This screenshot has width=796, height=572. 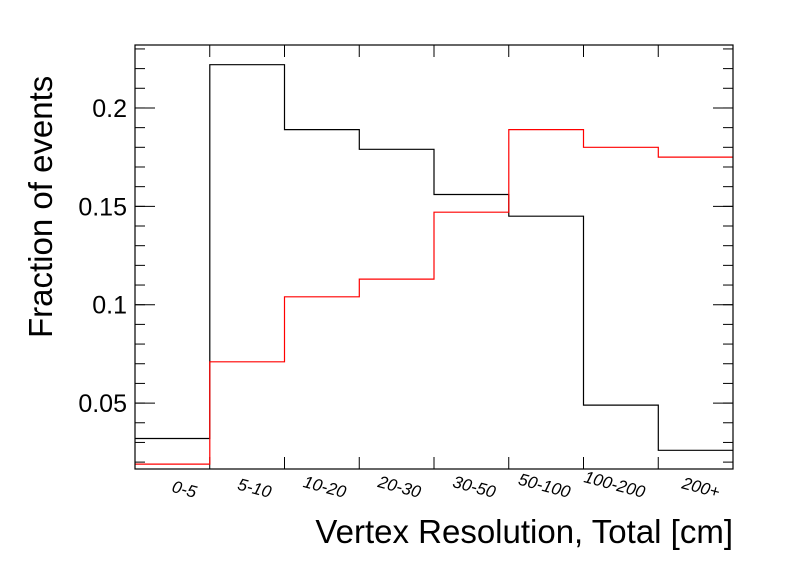 What do you see at coordinates (102, 404) in the screenshot?
I see `y-tick-label: 0.05` at bounding box center [102, 404].